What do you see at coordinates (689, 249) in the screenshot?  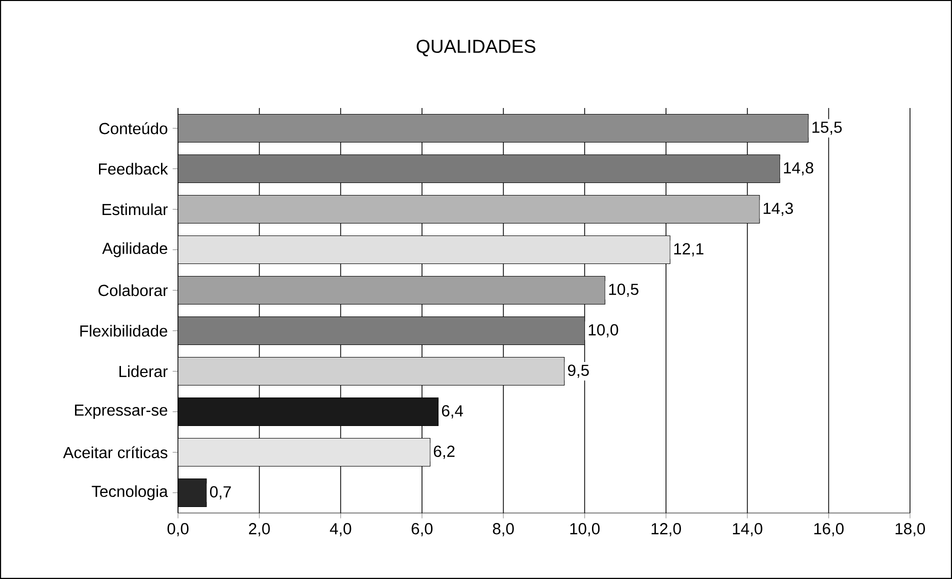 I see `data-label: 12,1` at bounding box center [689, 249].